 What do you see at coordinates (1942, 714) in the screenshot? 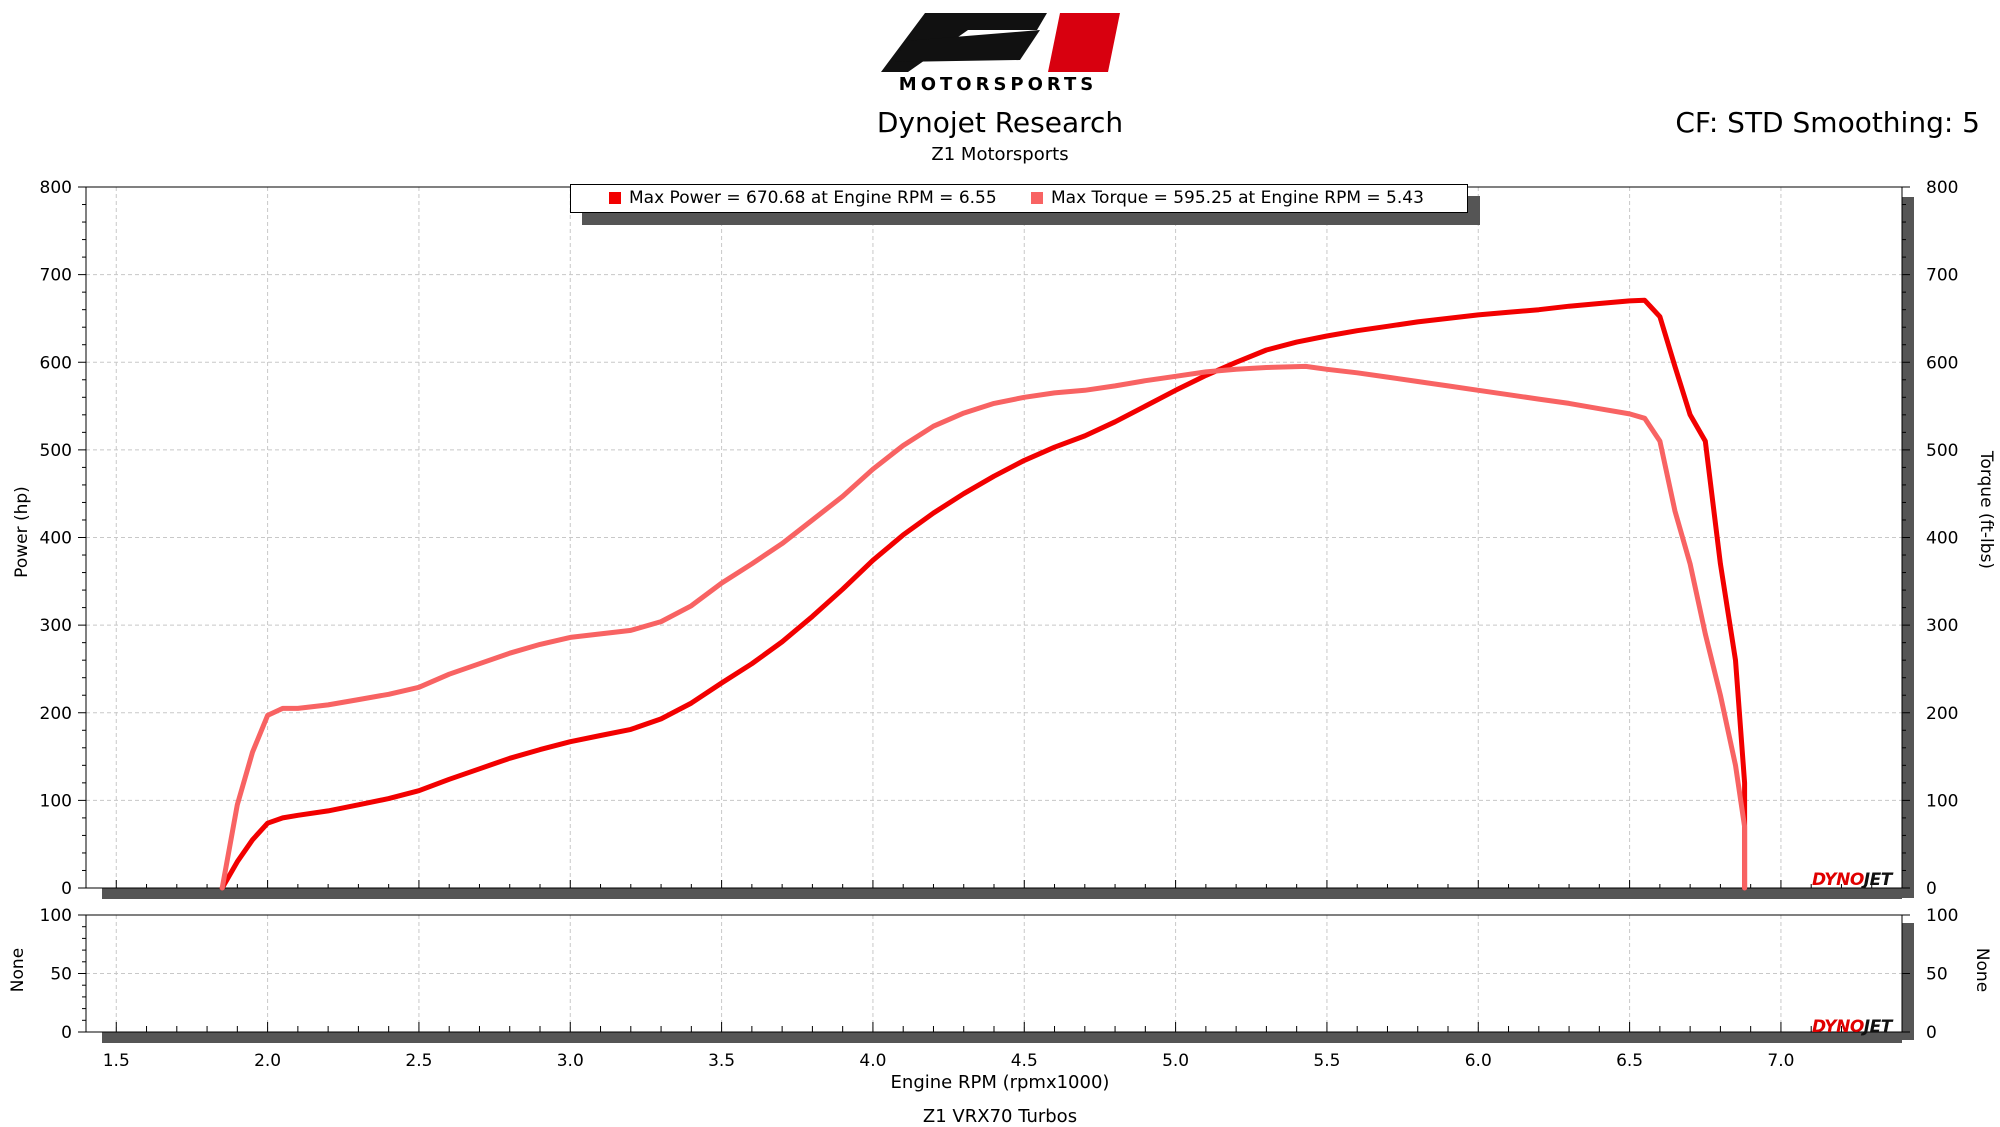
I see `y-tick-label-right: 200` at bounding box center [1942, 714].